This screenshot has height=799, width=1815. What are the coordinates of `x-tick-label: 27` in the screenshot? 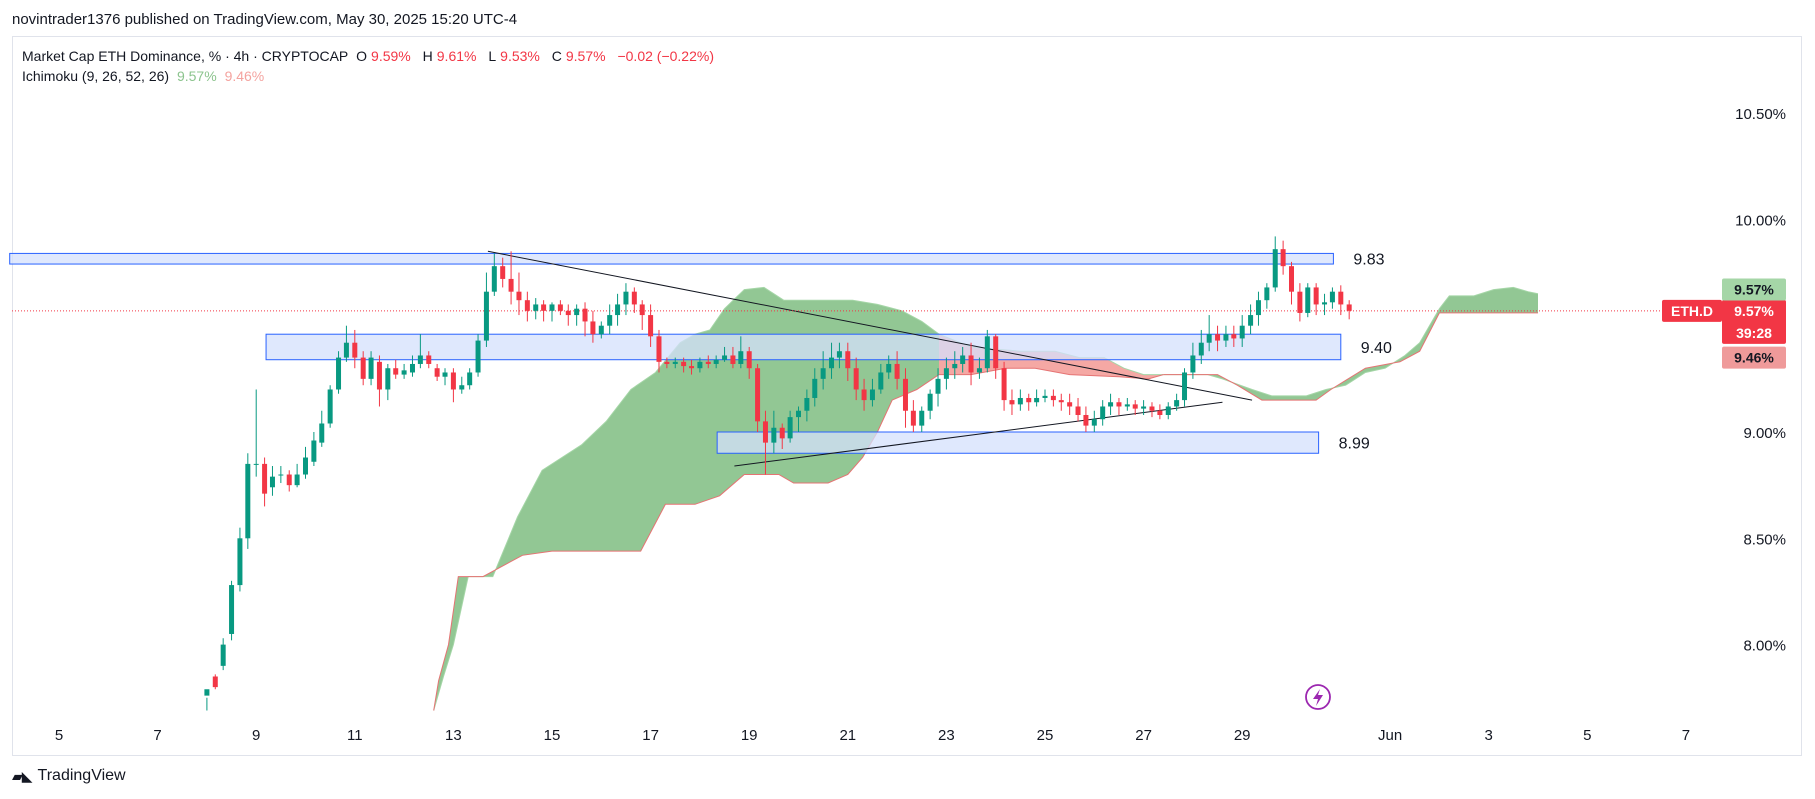 It's located at (1143, 735).